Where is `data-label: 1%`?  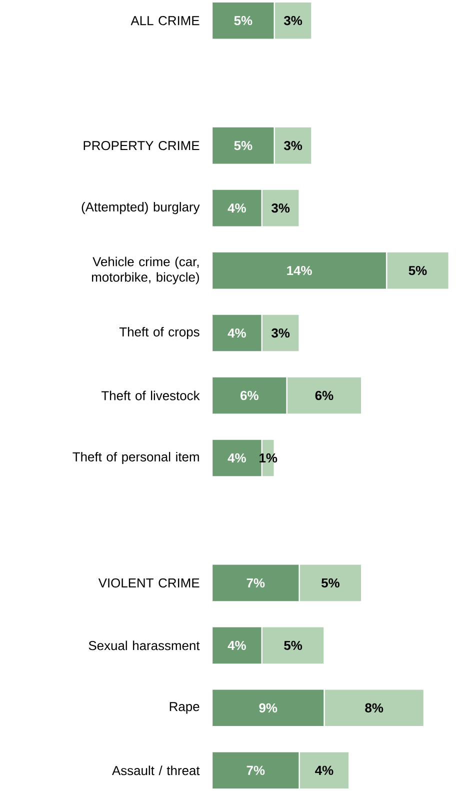 data-label: 1% is located at coordinates (269, 458).